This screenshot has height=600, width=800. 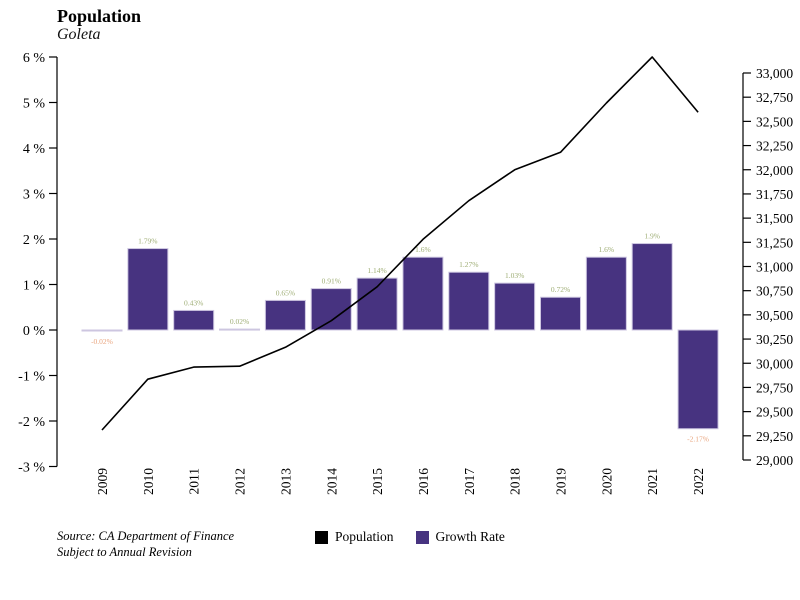 I want to click on right-axis-tick-label: 29,500, so click(x=774, y=412).